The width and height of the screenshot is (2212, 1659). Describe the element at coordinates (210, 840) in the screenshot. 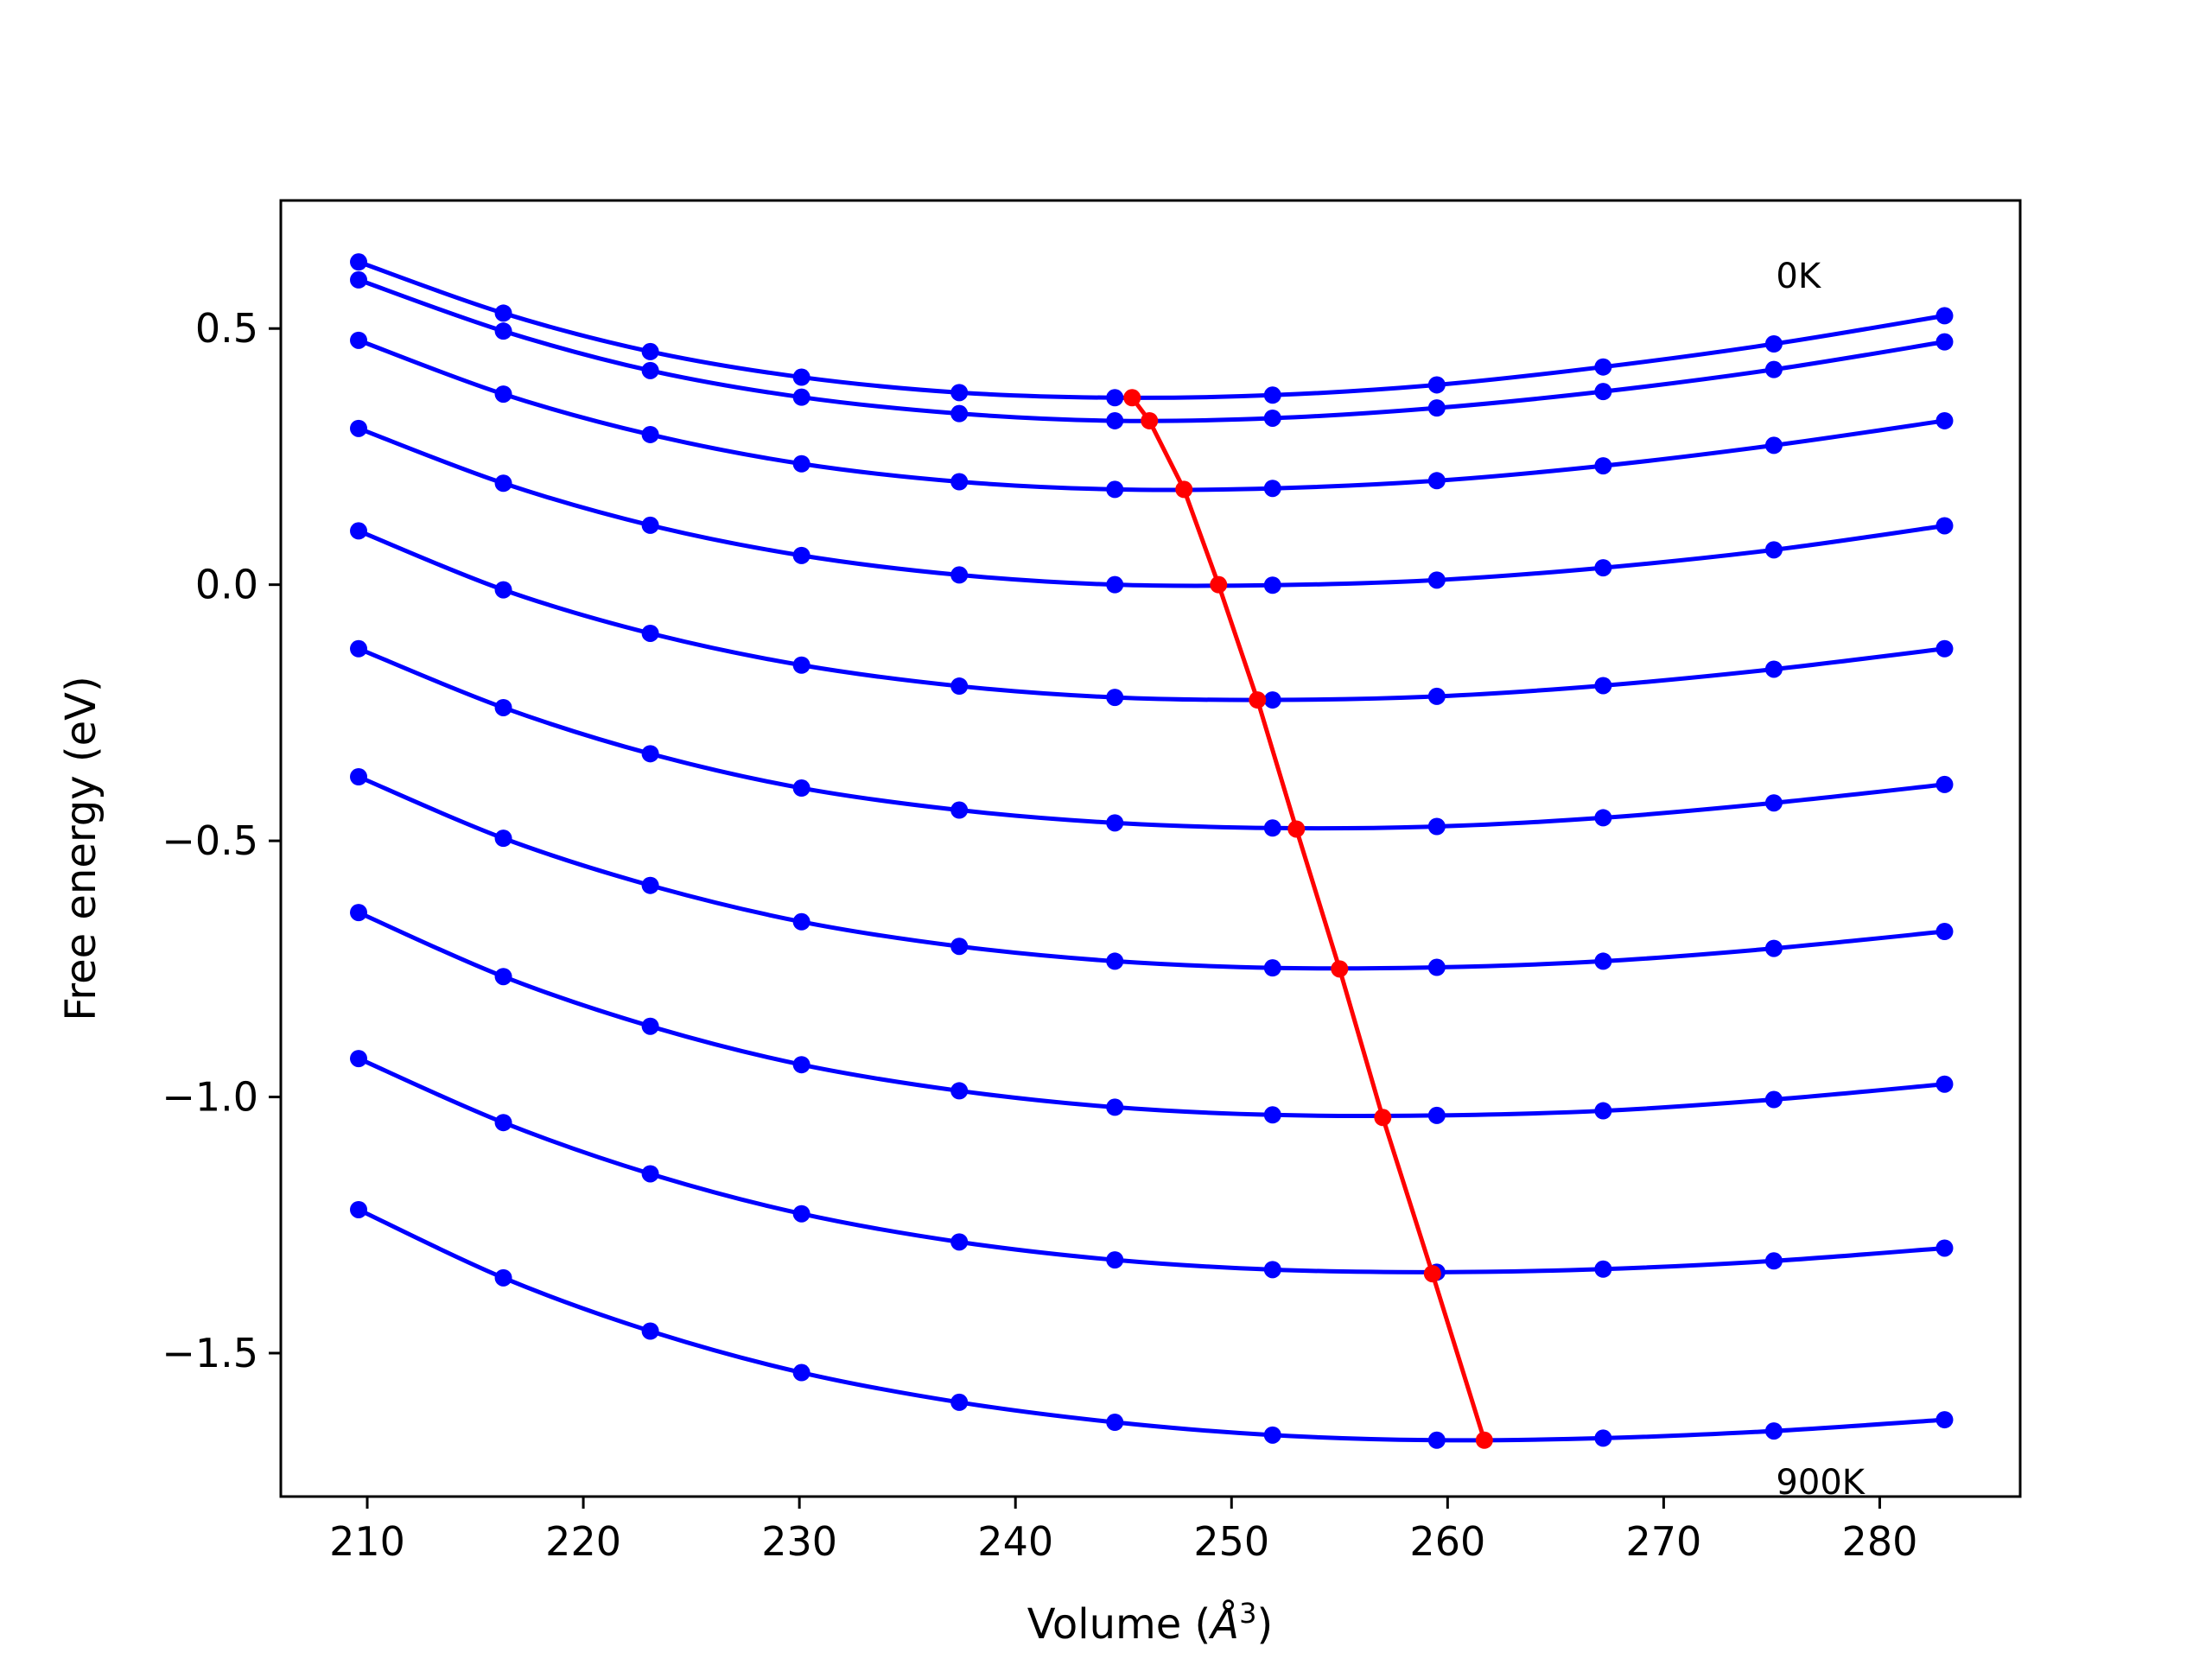

I see `y-tick-label: −0.5` at that location.